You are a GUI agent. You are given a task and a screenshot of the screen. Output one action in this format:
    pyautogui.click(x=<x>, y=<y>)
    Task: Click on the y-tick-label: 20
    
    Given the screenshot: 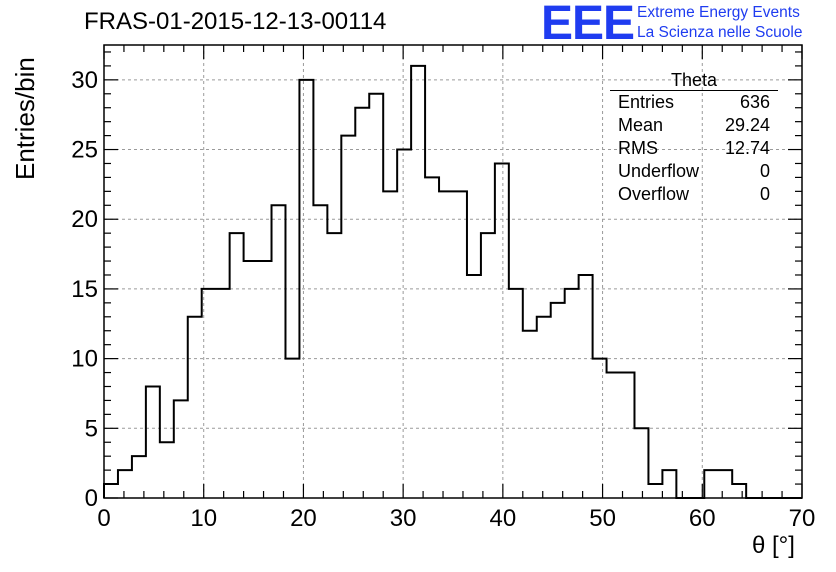 What is the action you would take?
    pyautogui.click(x=84, y=219)
    